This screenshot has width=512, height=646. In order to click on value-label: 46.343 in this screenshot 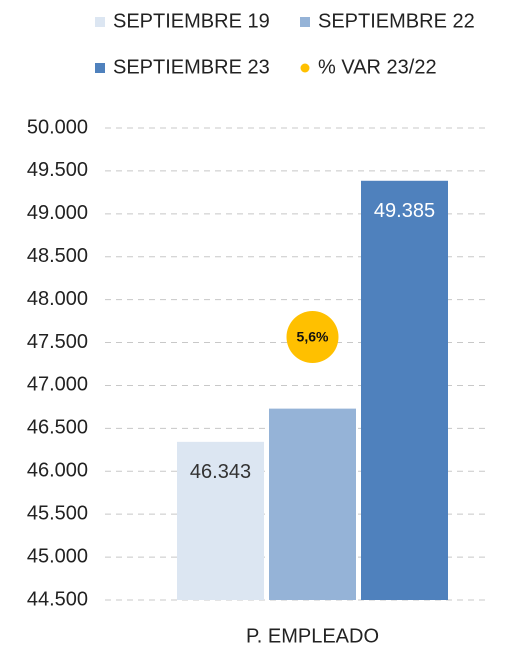, I will do `click(220, 472)`.